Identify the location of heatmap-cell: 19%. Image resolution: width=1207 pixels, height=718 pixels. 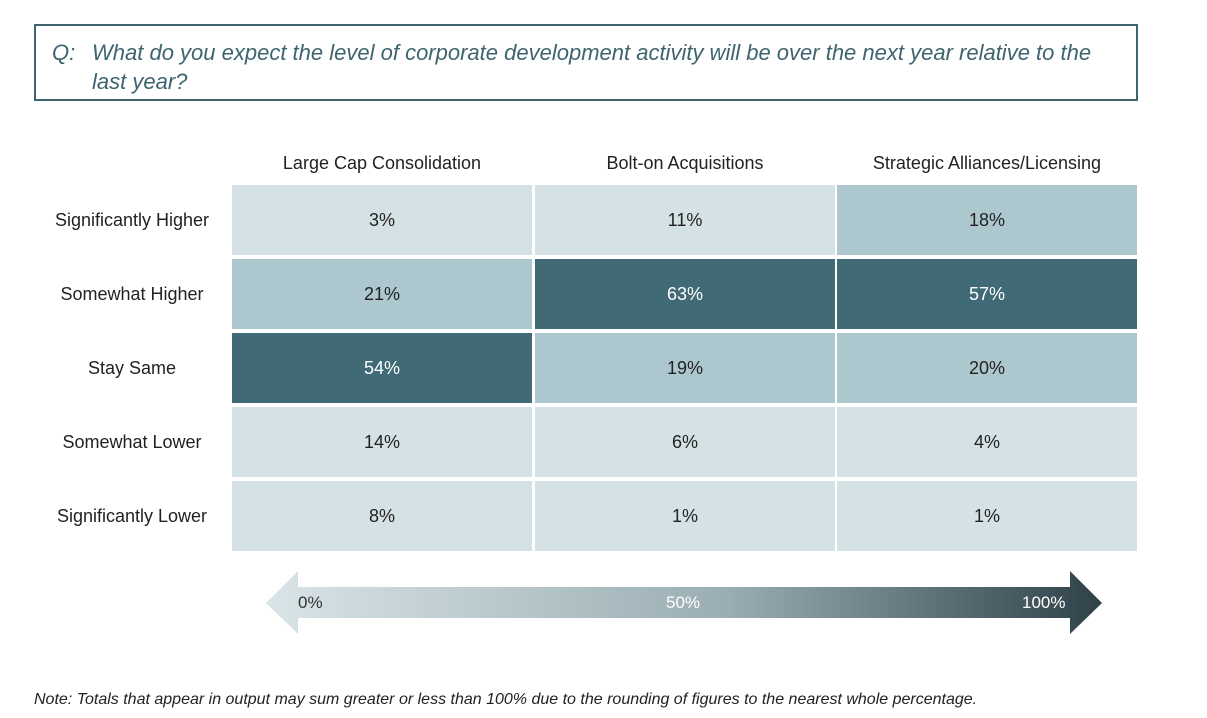
(685, 368).